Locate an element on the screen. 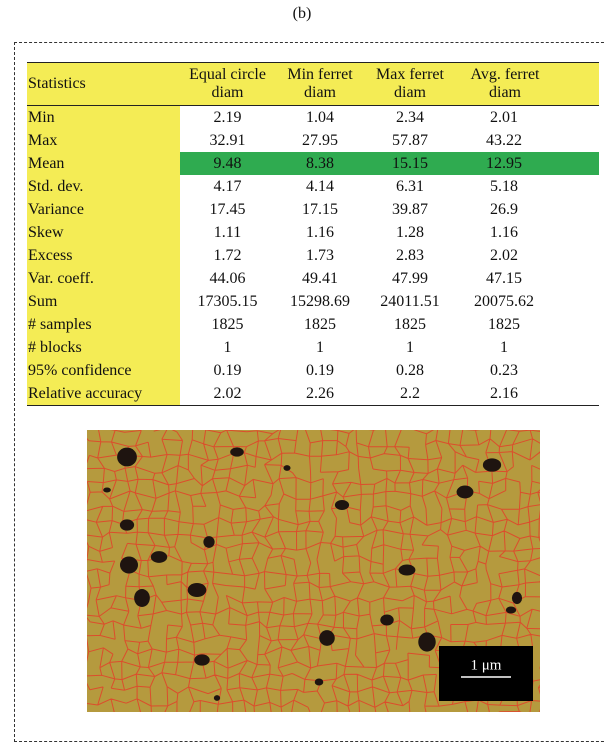 This screenshot has height=742, width=604. row-label: # samples is located at coordinates (103, 324).